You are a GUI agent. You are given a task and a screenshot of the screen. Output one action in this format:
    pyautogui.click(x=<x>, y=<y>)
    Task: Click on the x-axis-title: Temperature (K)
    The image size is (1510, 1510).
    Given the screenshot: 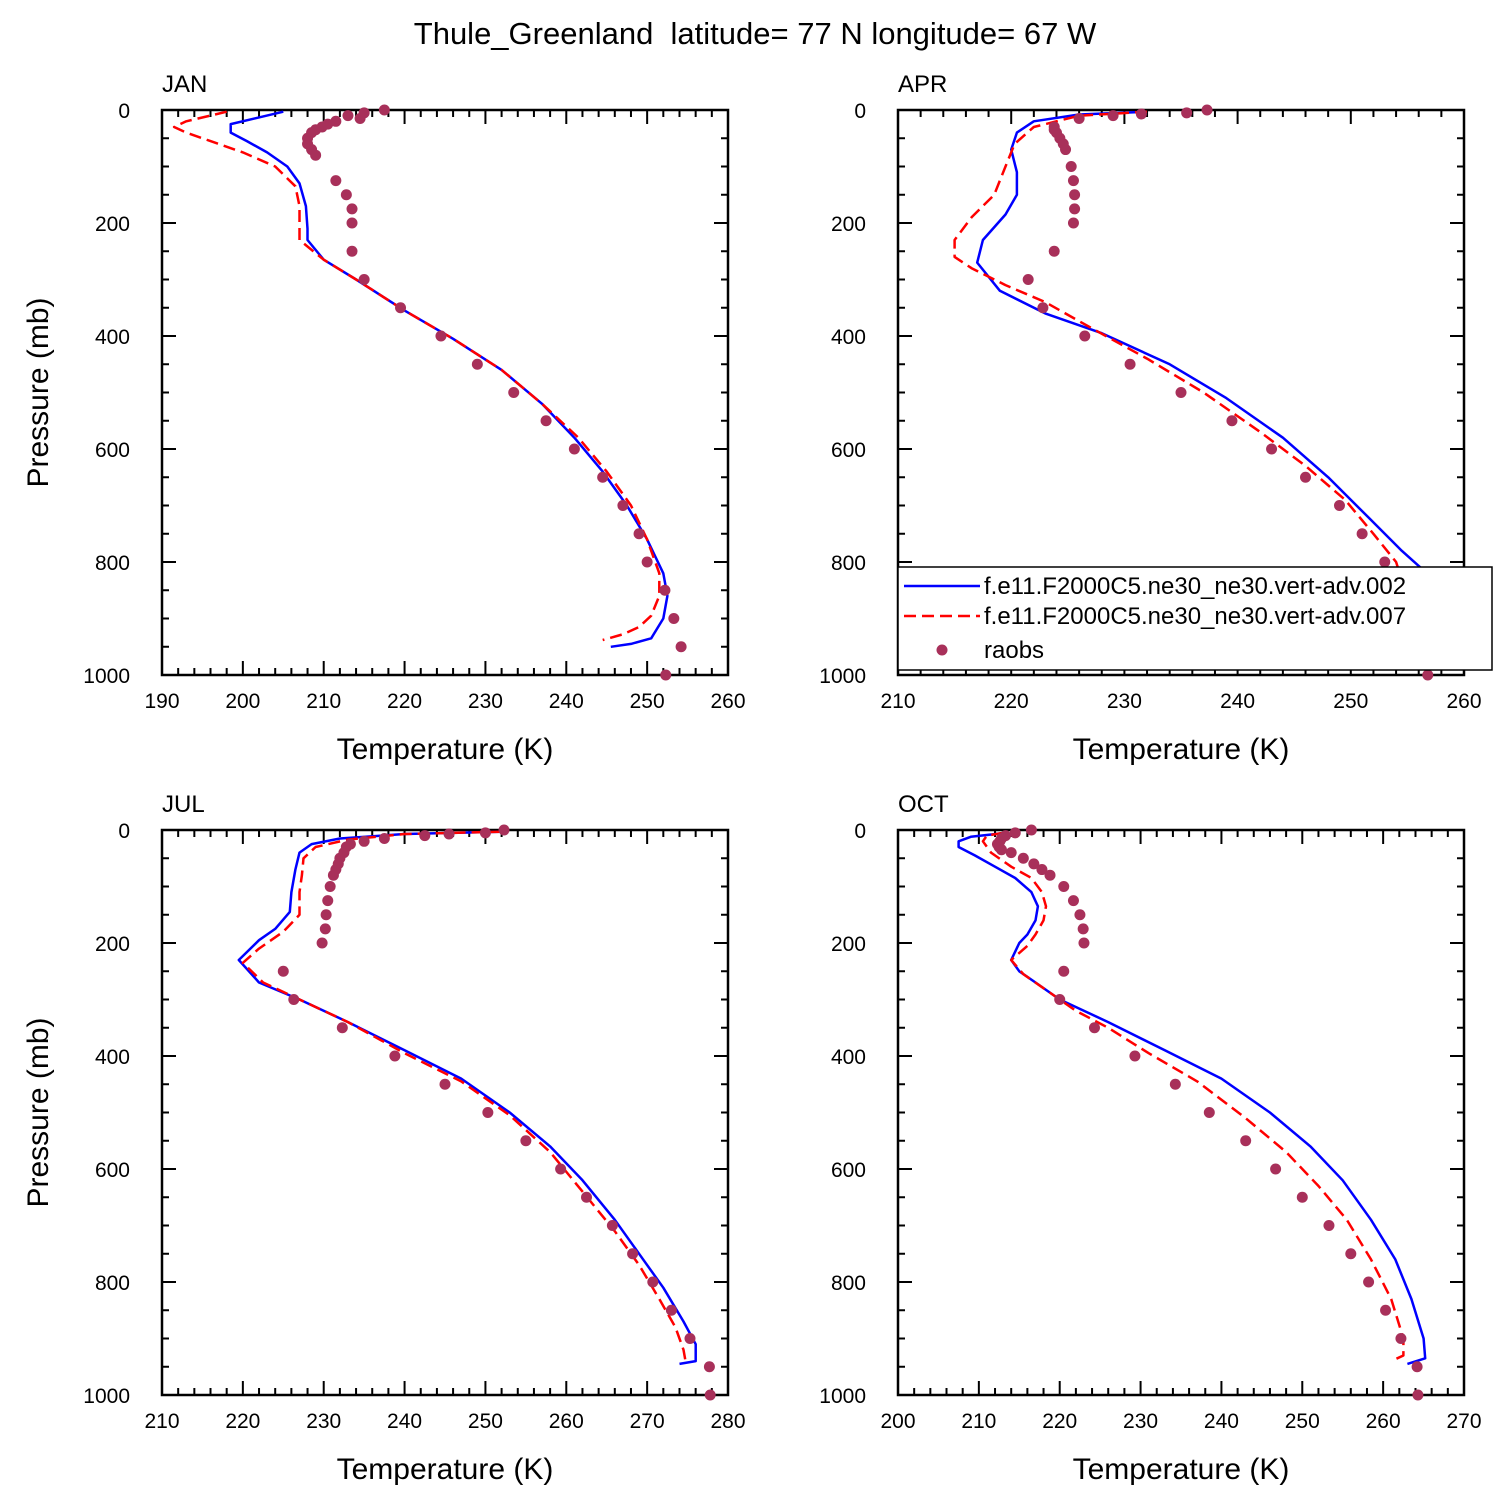 What is the action you would take?
    pyautogui.click(x=445, y=1469)
    